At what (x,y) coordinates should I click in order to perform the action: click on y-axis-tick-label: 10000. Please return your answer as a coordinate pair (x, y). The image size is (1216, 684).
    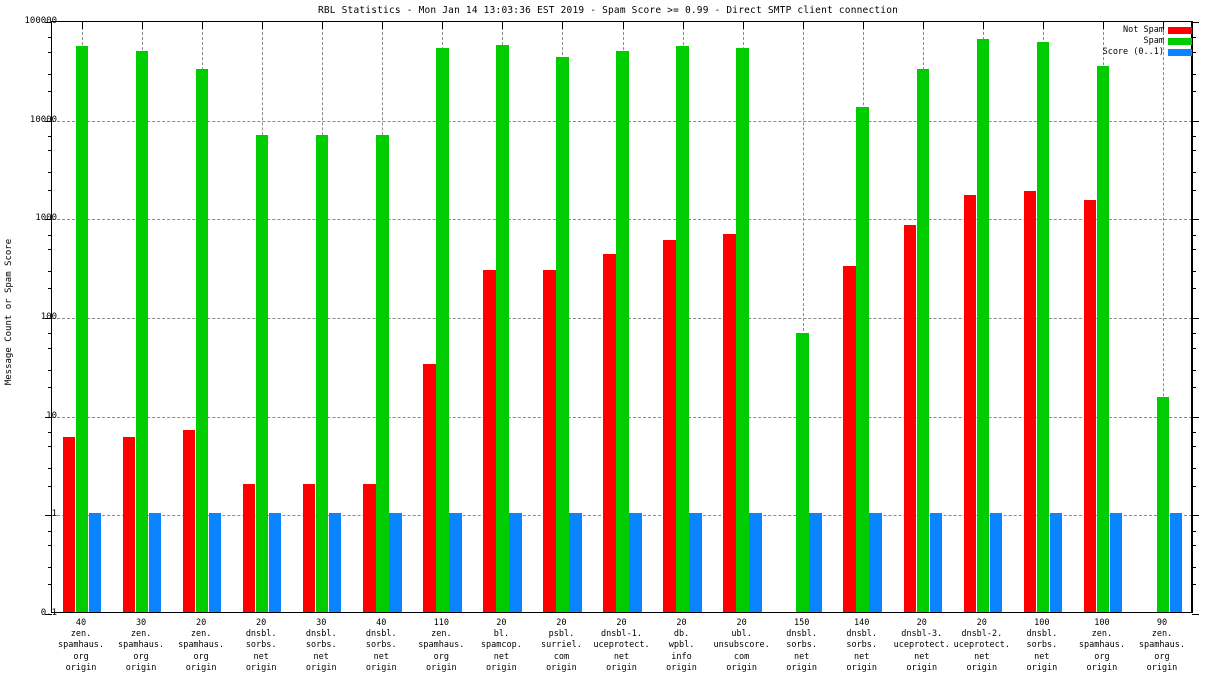
    Looking at the image, I should click on (43, 119).